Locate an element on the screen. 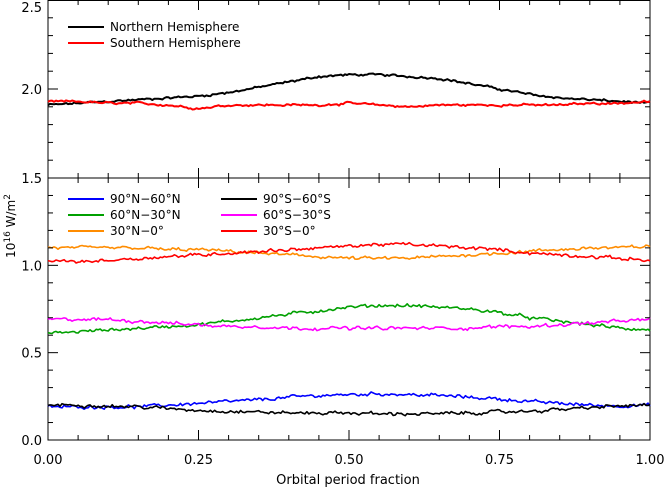  x-axis-label: Orbital period fraction is located at coordinates (348, 480).